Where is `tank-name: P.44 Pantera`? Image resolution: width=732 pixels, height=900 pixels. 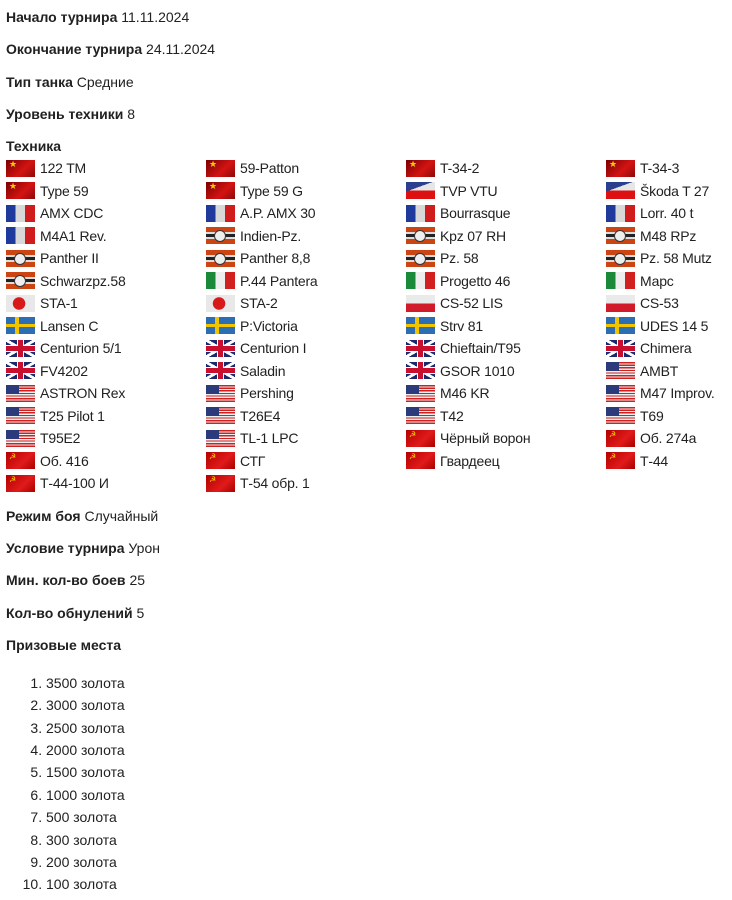 tank-name: P.44 Pantera is located at coordinates (279, 280).